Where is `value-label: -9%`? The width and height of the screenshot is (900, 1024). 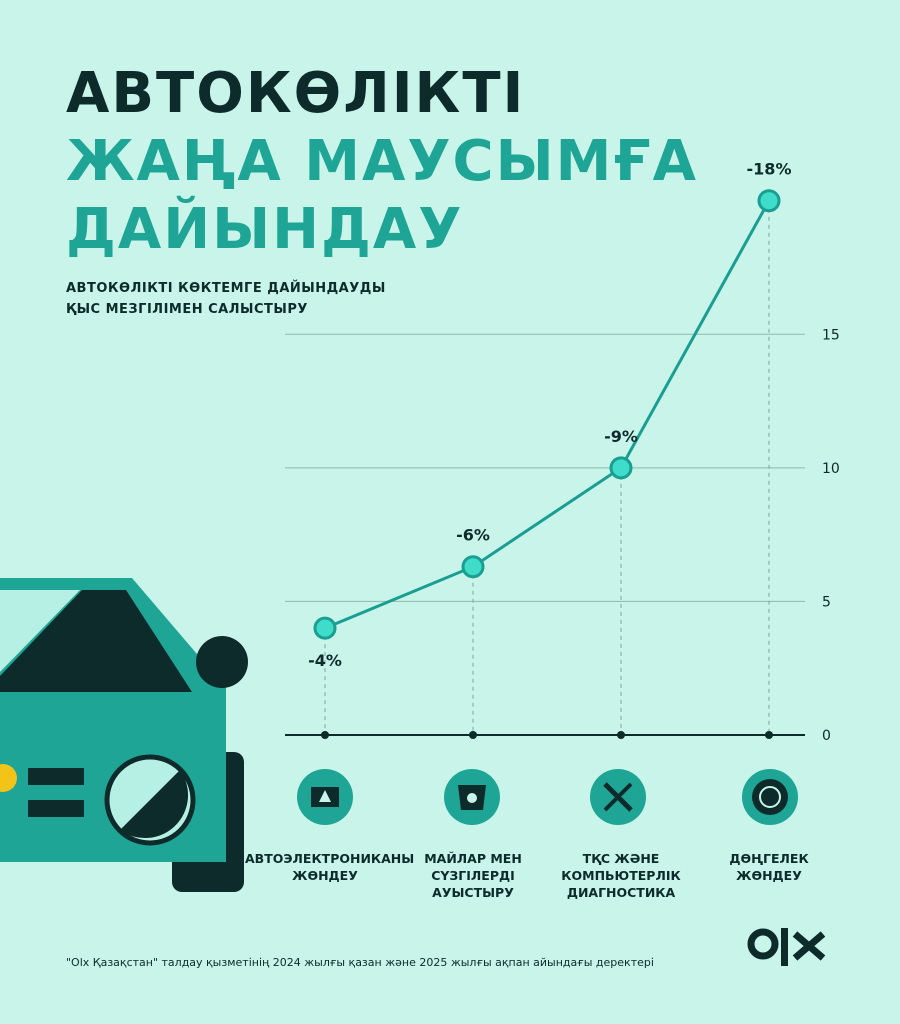
value-label: -9% is located at coordinates (621, 436).